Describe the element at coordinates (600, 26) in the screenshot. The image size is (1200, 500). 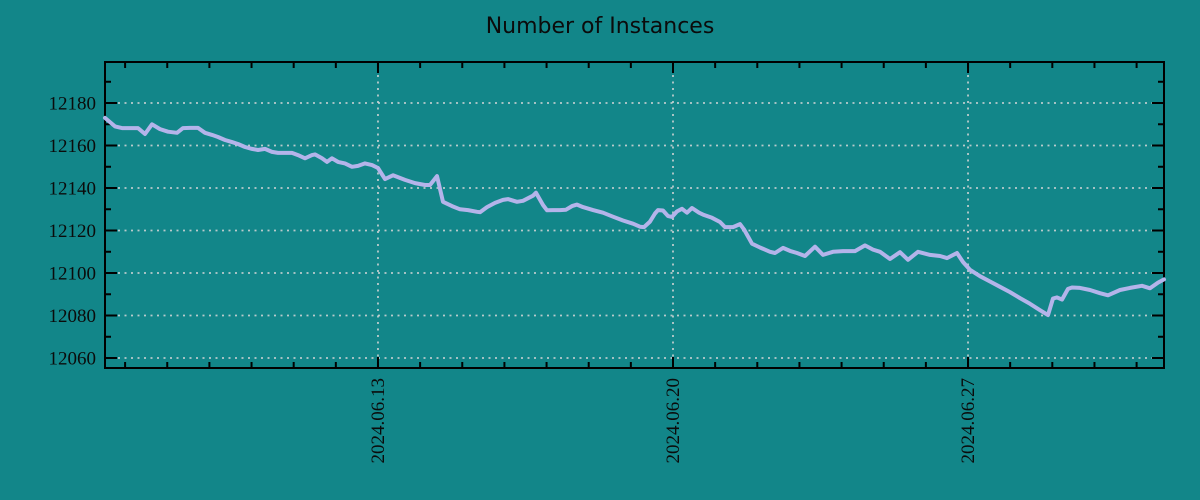
I see `chart-title: Number of Instances` at that location.